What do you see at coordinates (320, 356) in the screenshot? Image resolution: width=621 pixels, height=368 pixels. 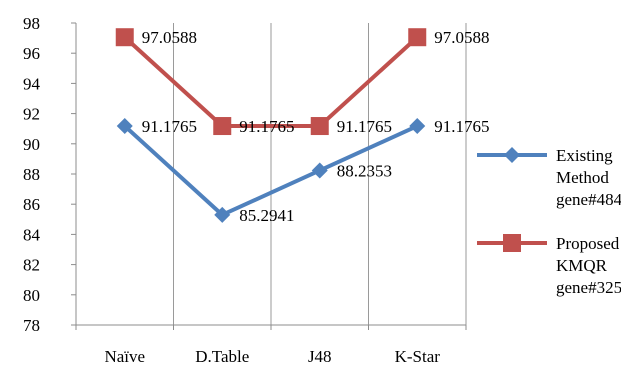 I see `x-tick-label: J48` at bounding box center [320, 356].